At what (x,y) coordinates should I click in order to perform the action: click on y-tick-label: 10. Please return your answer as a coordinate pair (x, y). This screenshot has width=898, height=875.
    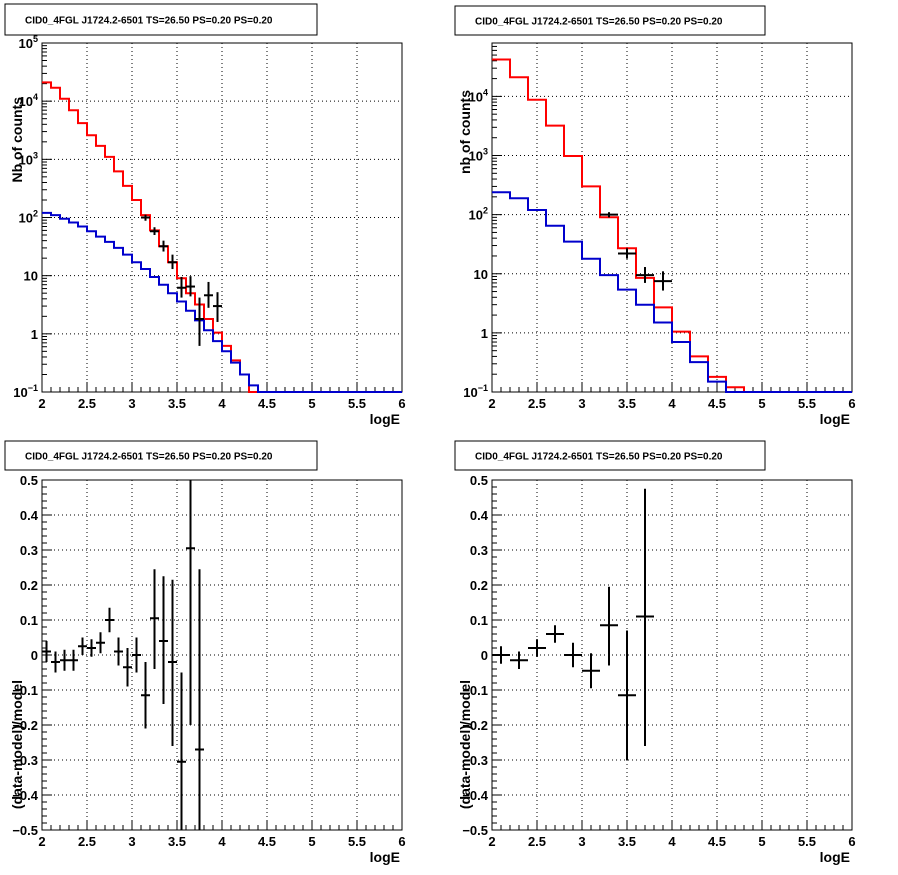
    Looking at the image, I should click on (481, 274).